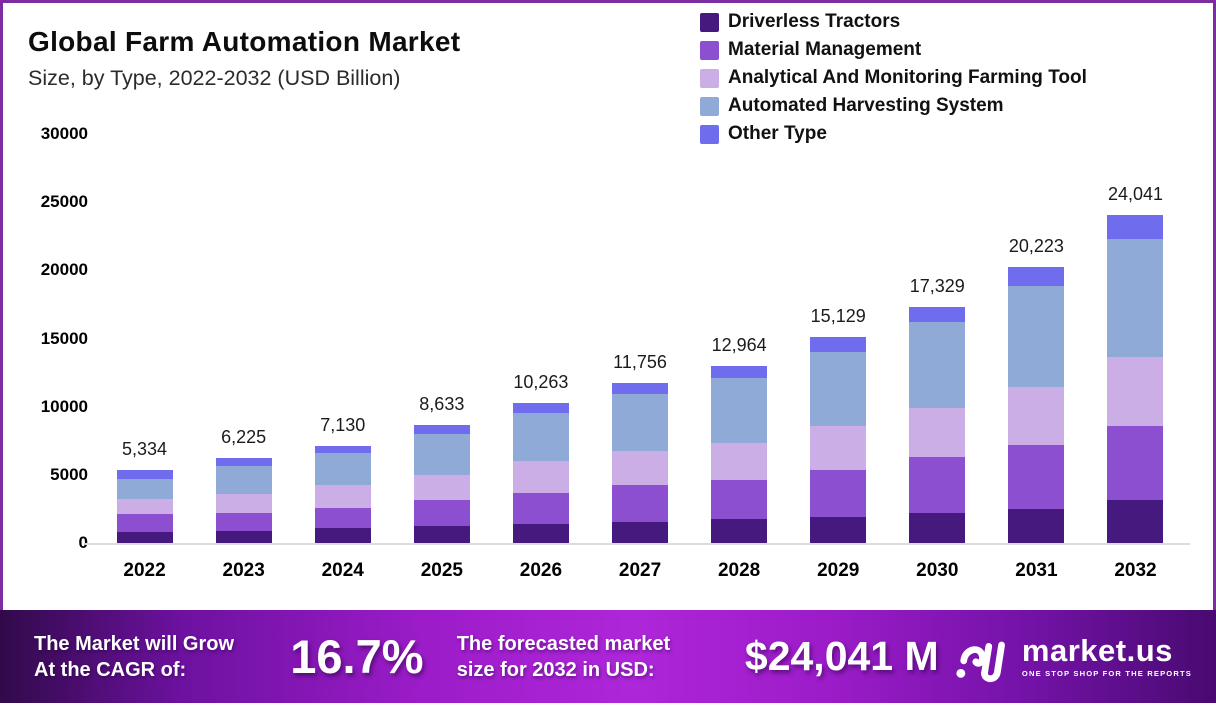 This screenshot has height=711, width=1216. I want to click on legend-label: Automated Harvesting System, so click(866, 105).